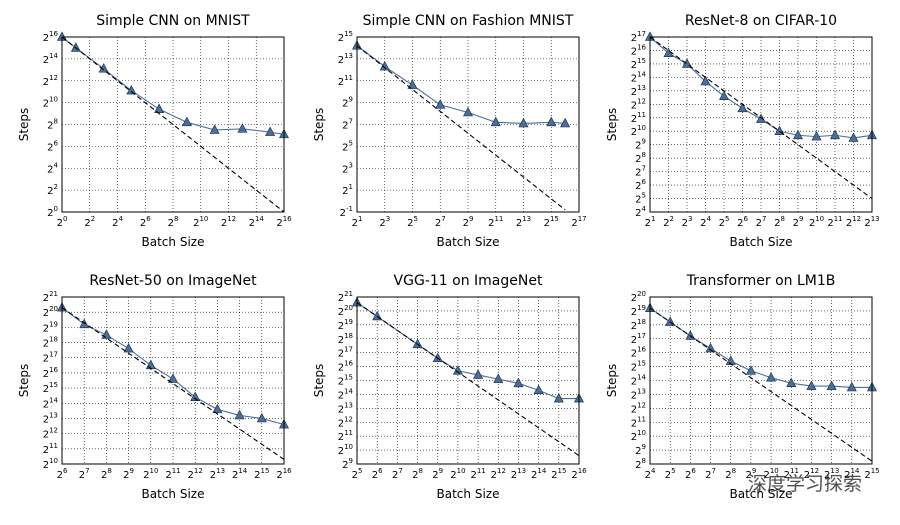 This screenshot has height=525, width=900. I want to click on y-axis-label: Steps, so click(612, 125).